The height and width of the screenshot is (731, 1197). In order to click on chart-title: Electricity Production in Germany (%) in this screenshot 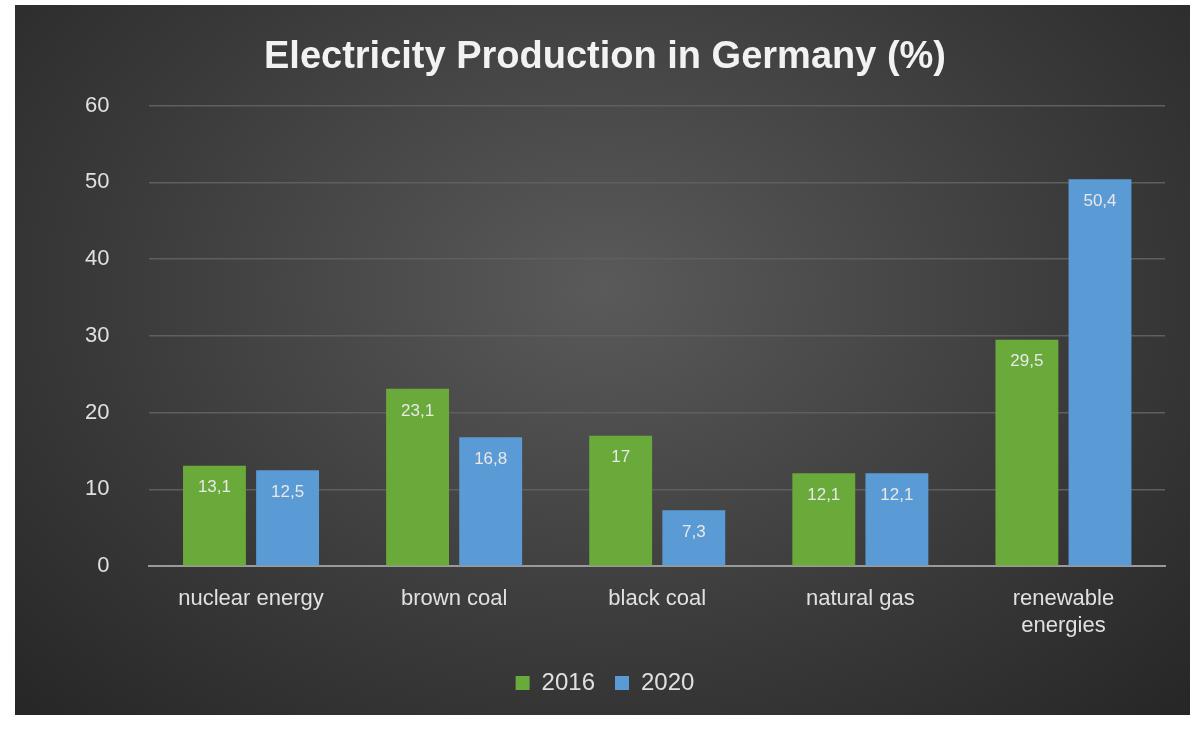, I will do `click(605, 55)`.